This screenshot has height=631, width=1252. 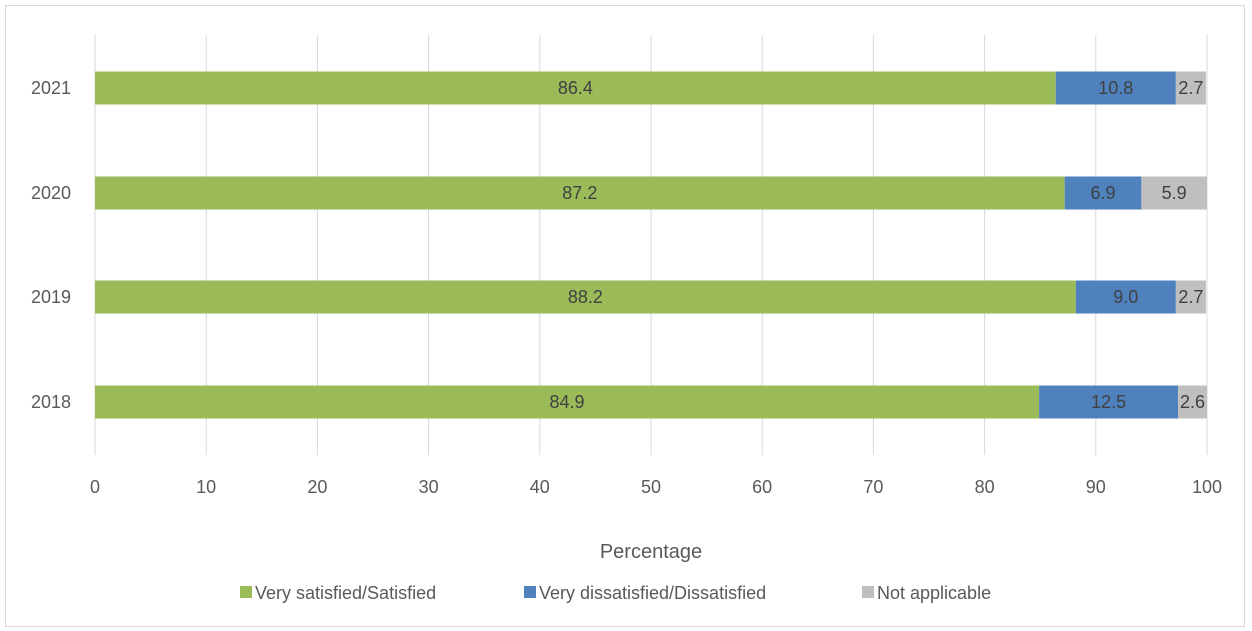 I want to click on x-tick-label: 80, so click(x=985, y=487).